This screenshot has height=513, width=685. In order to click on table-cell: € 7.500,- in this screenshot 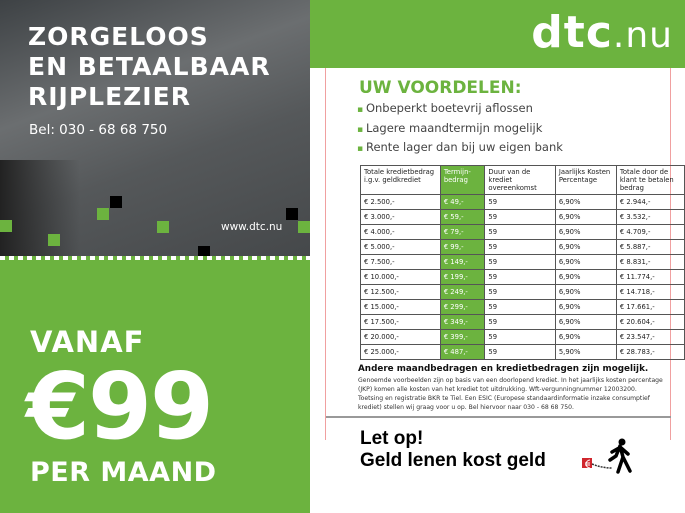, I will do `click(400, 262)`.